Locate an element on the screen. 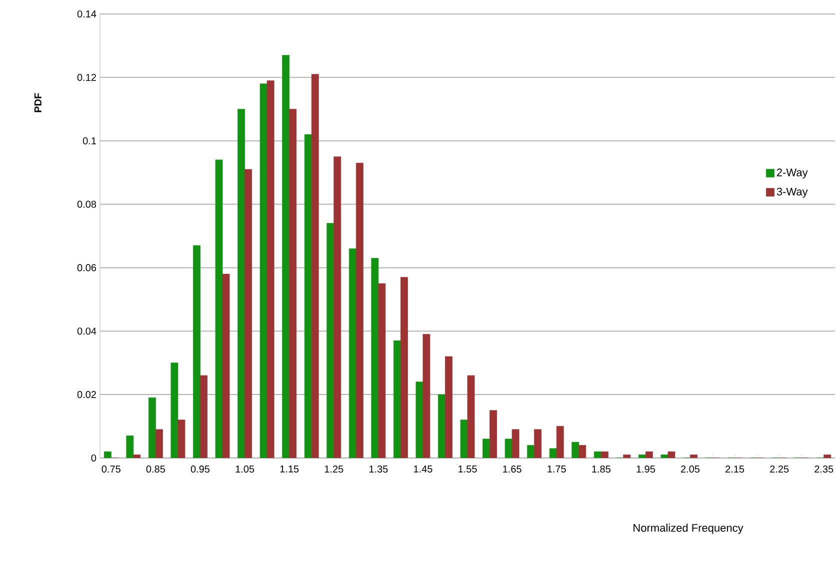 Image resolution: width=838 pixels, height=561 pixels. y-tick-label: 0.08 is located at coordinates (86, 204).